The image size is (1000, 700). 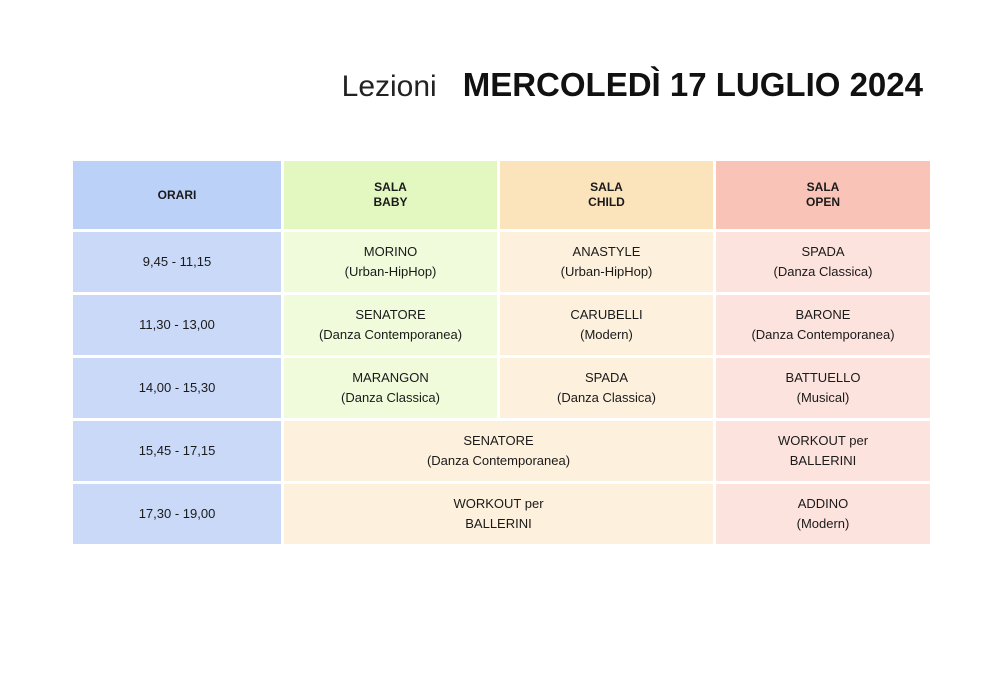 I want to click on table-header-row: ORARI SALA BABY SALA CHILD SALA OPEN, so click(x=501, y=195).